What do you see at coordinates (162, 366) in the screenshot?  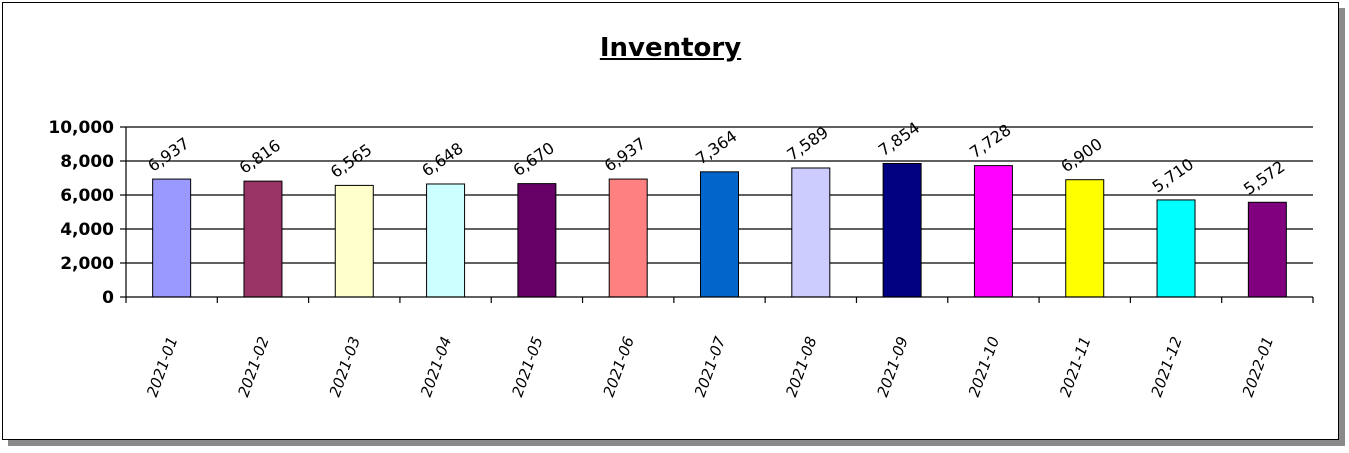 I see `category-label: 2021-01` at bounding box center [162, 366].